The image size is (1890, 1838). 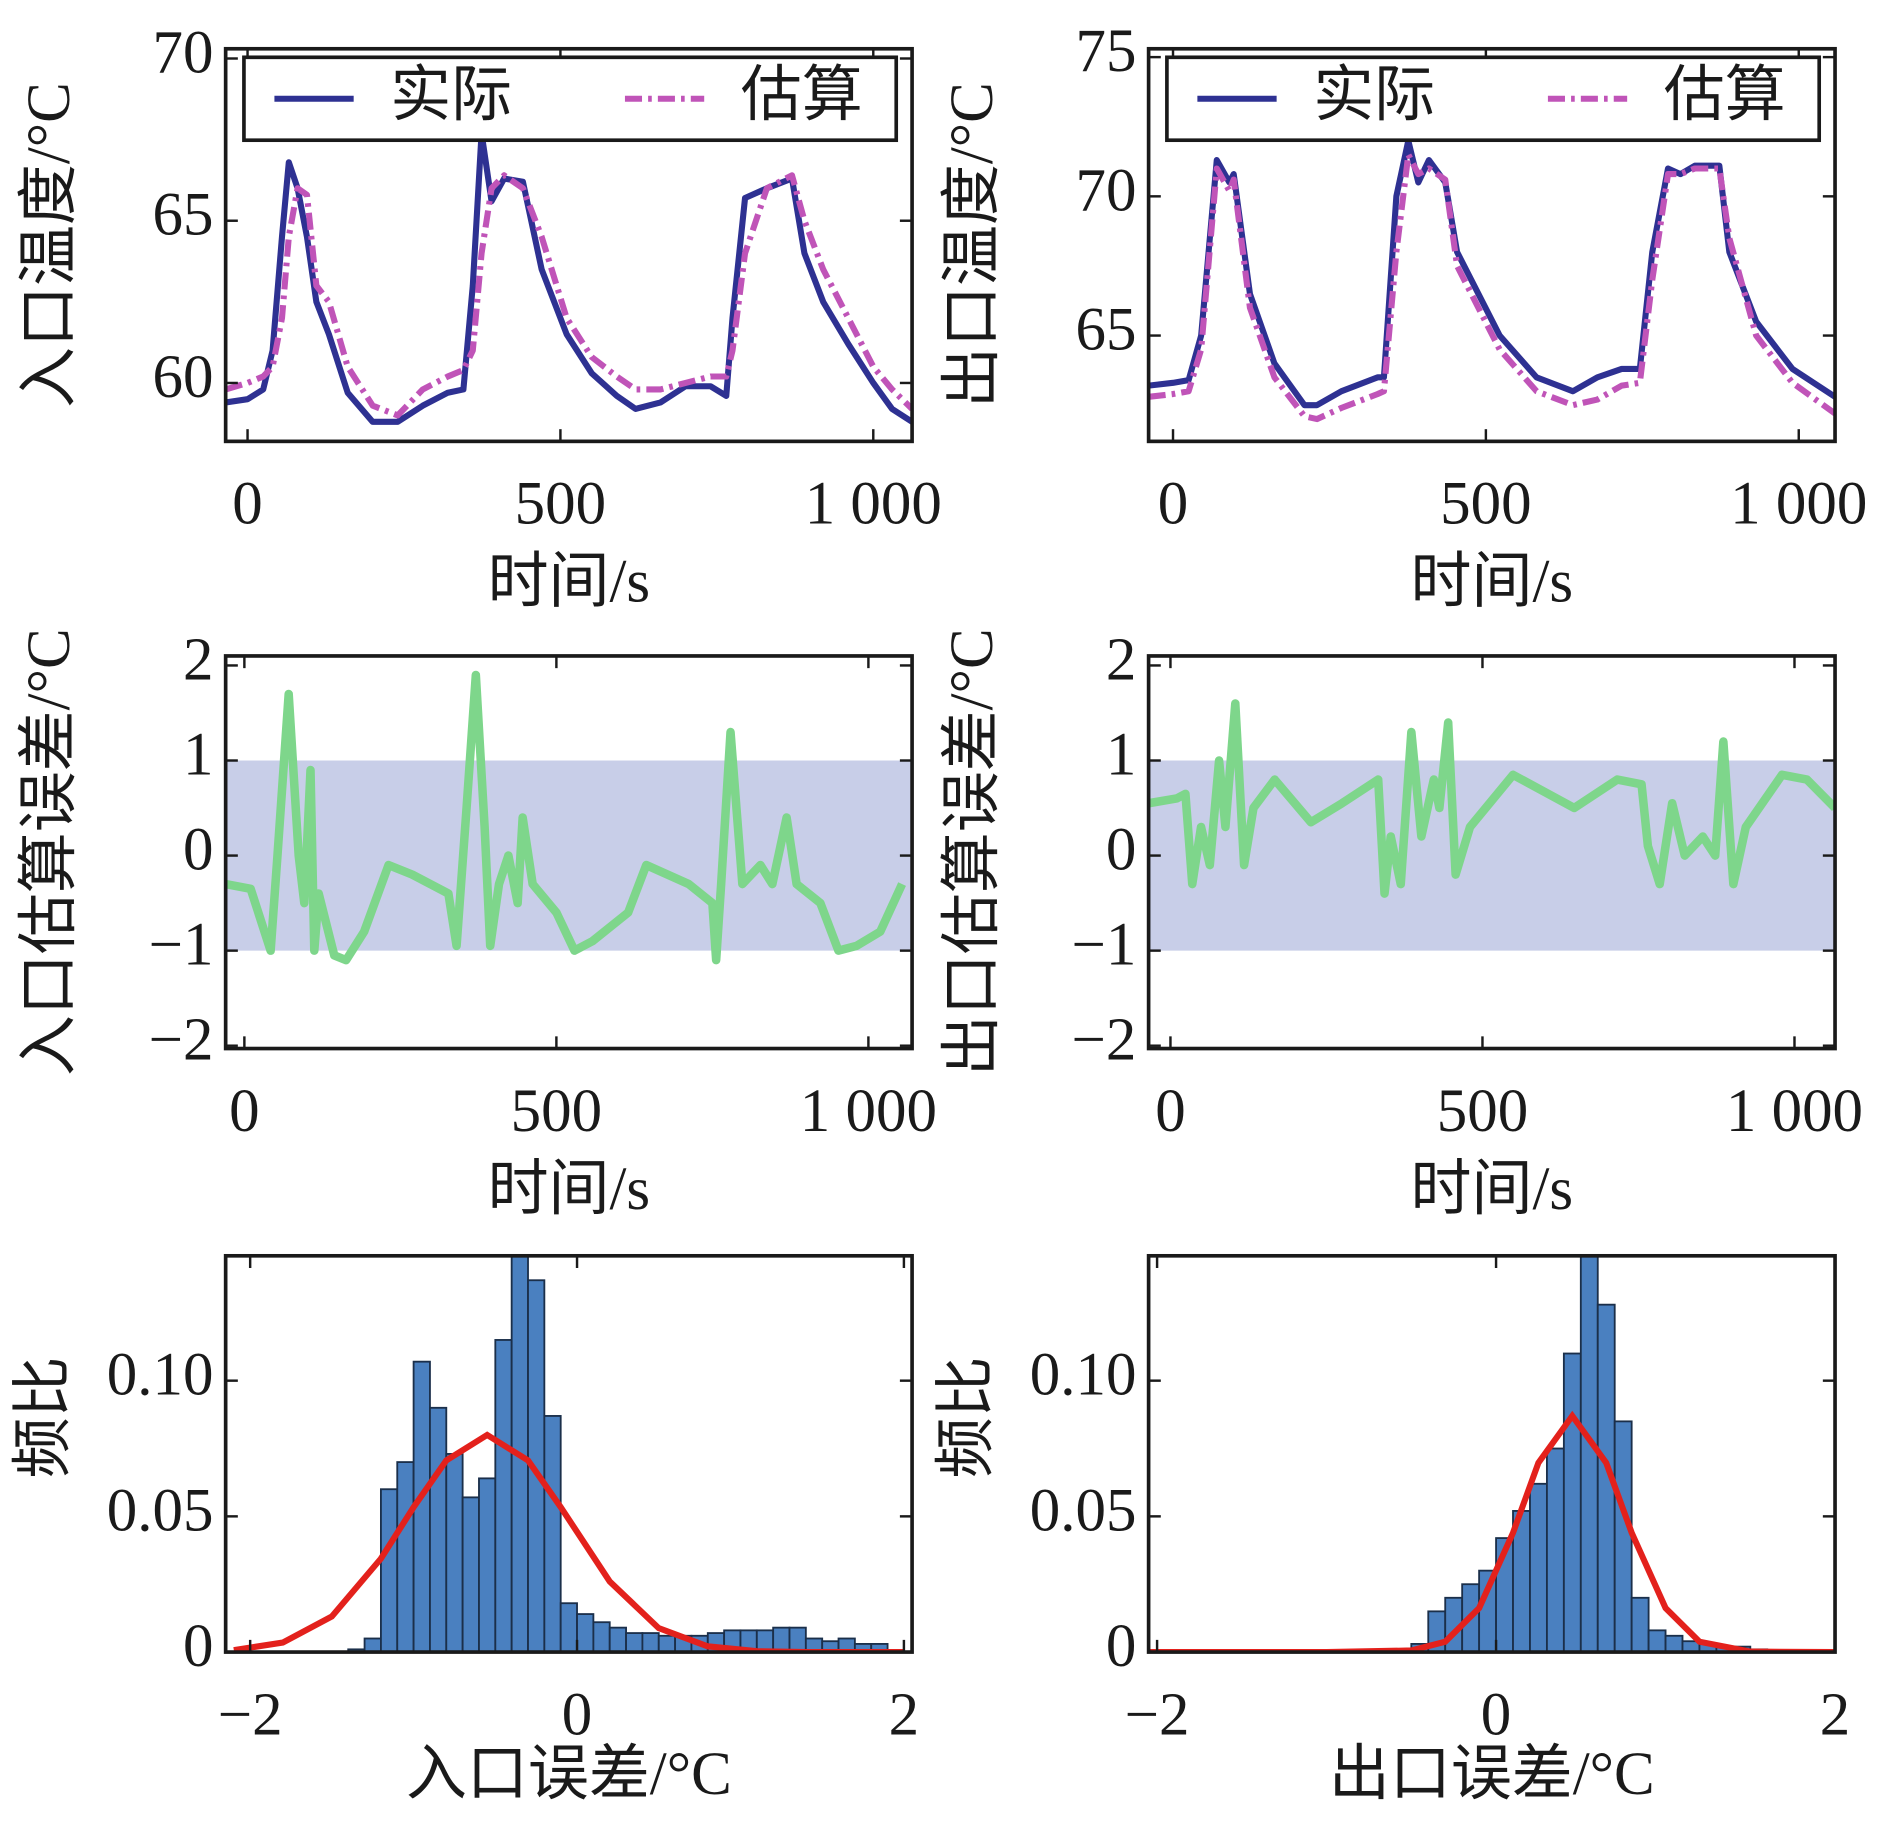 What do you see at coordinates (1105, 51) in the screenshot?
I see `y-tick-label: 75` at bounding box center [1105, 51].